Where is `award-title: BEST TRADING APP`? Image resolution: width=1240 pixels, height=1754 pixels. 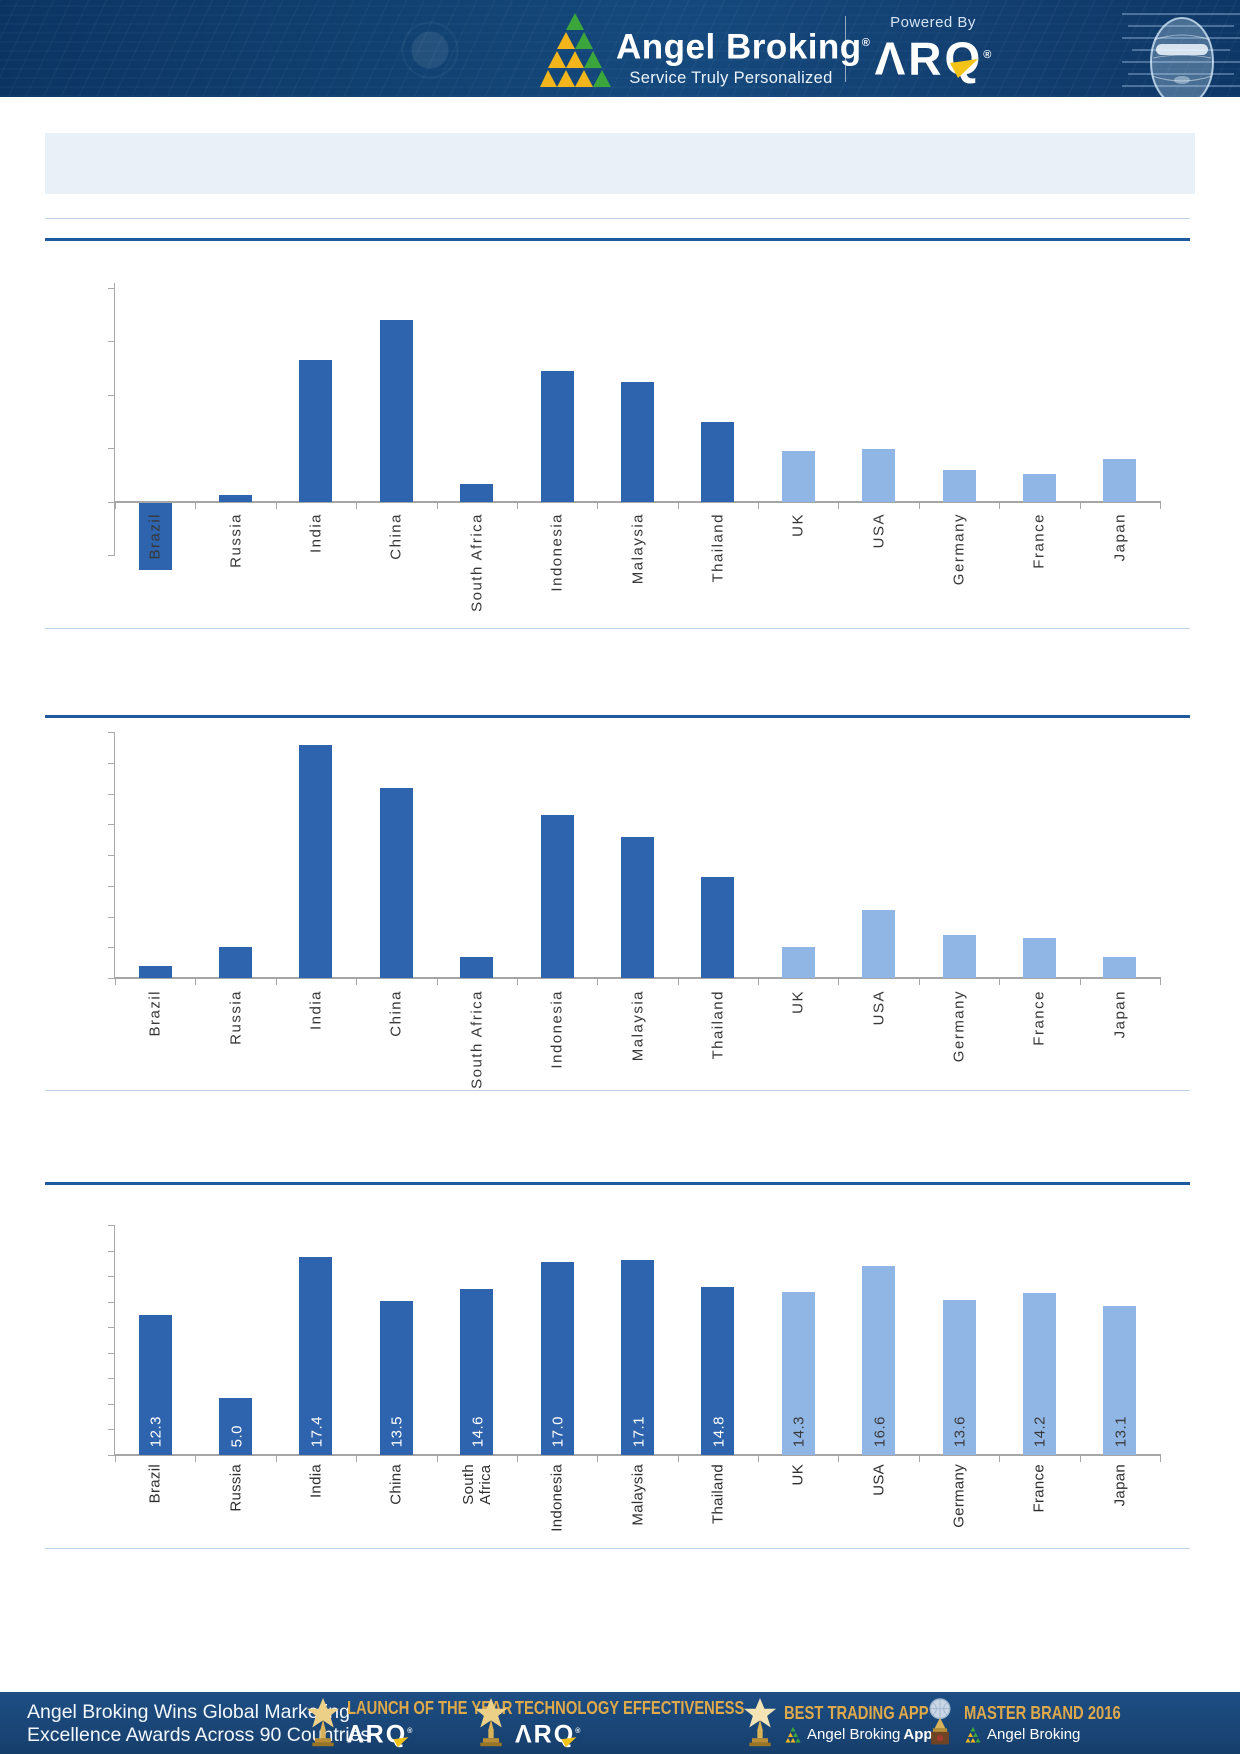
award-title: BEST TRADING APP is located at coordinates (856, 1713).